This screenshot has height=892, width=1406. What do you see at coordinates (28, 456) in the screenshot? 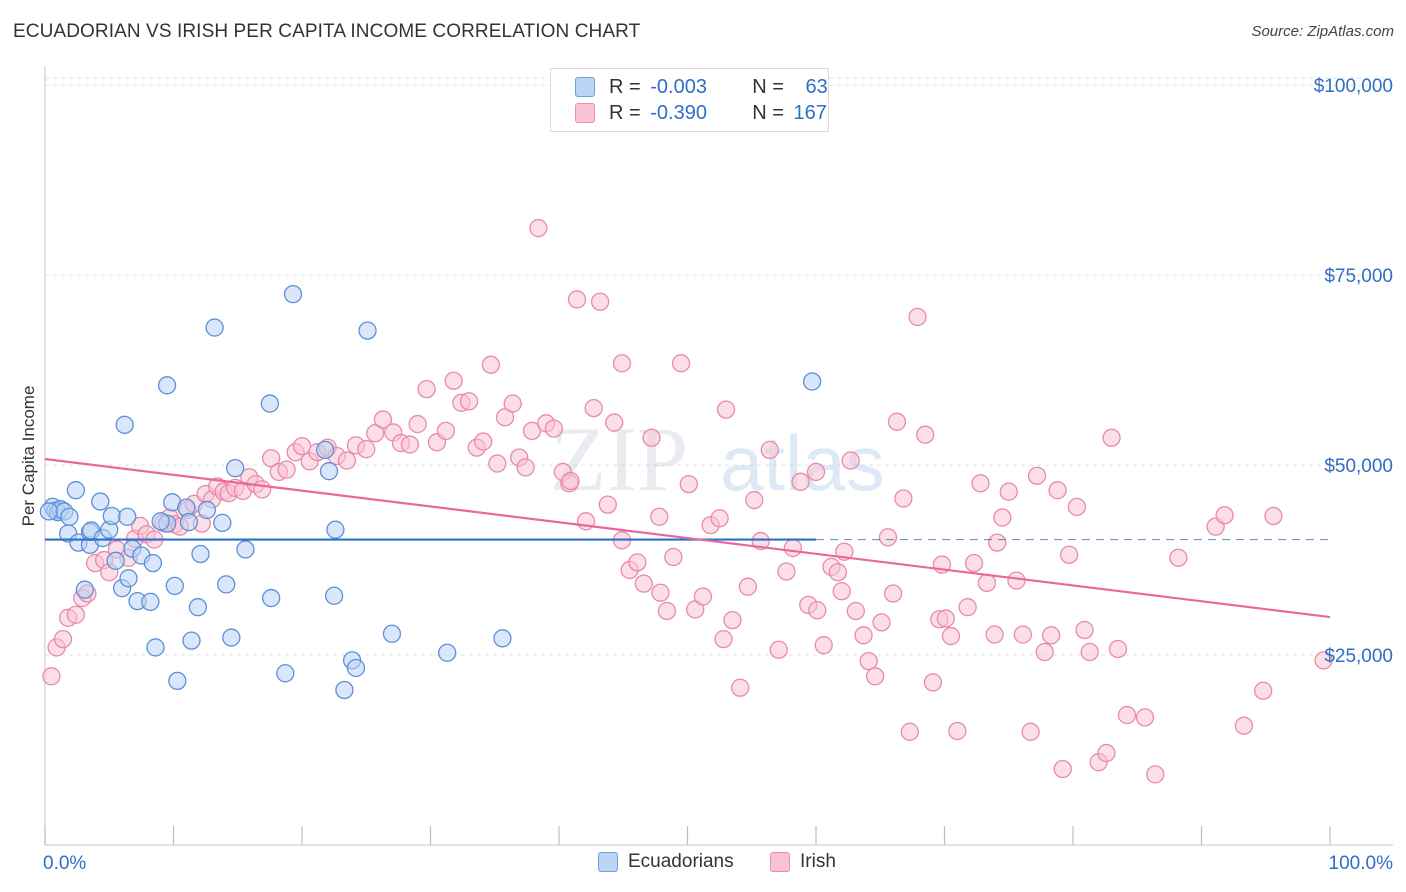
I see `y-axis-label: Per Capita Income` at bounding box center [28, 456].